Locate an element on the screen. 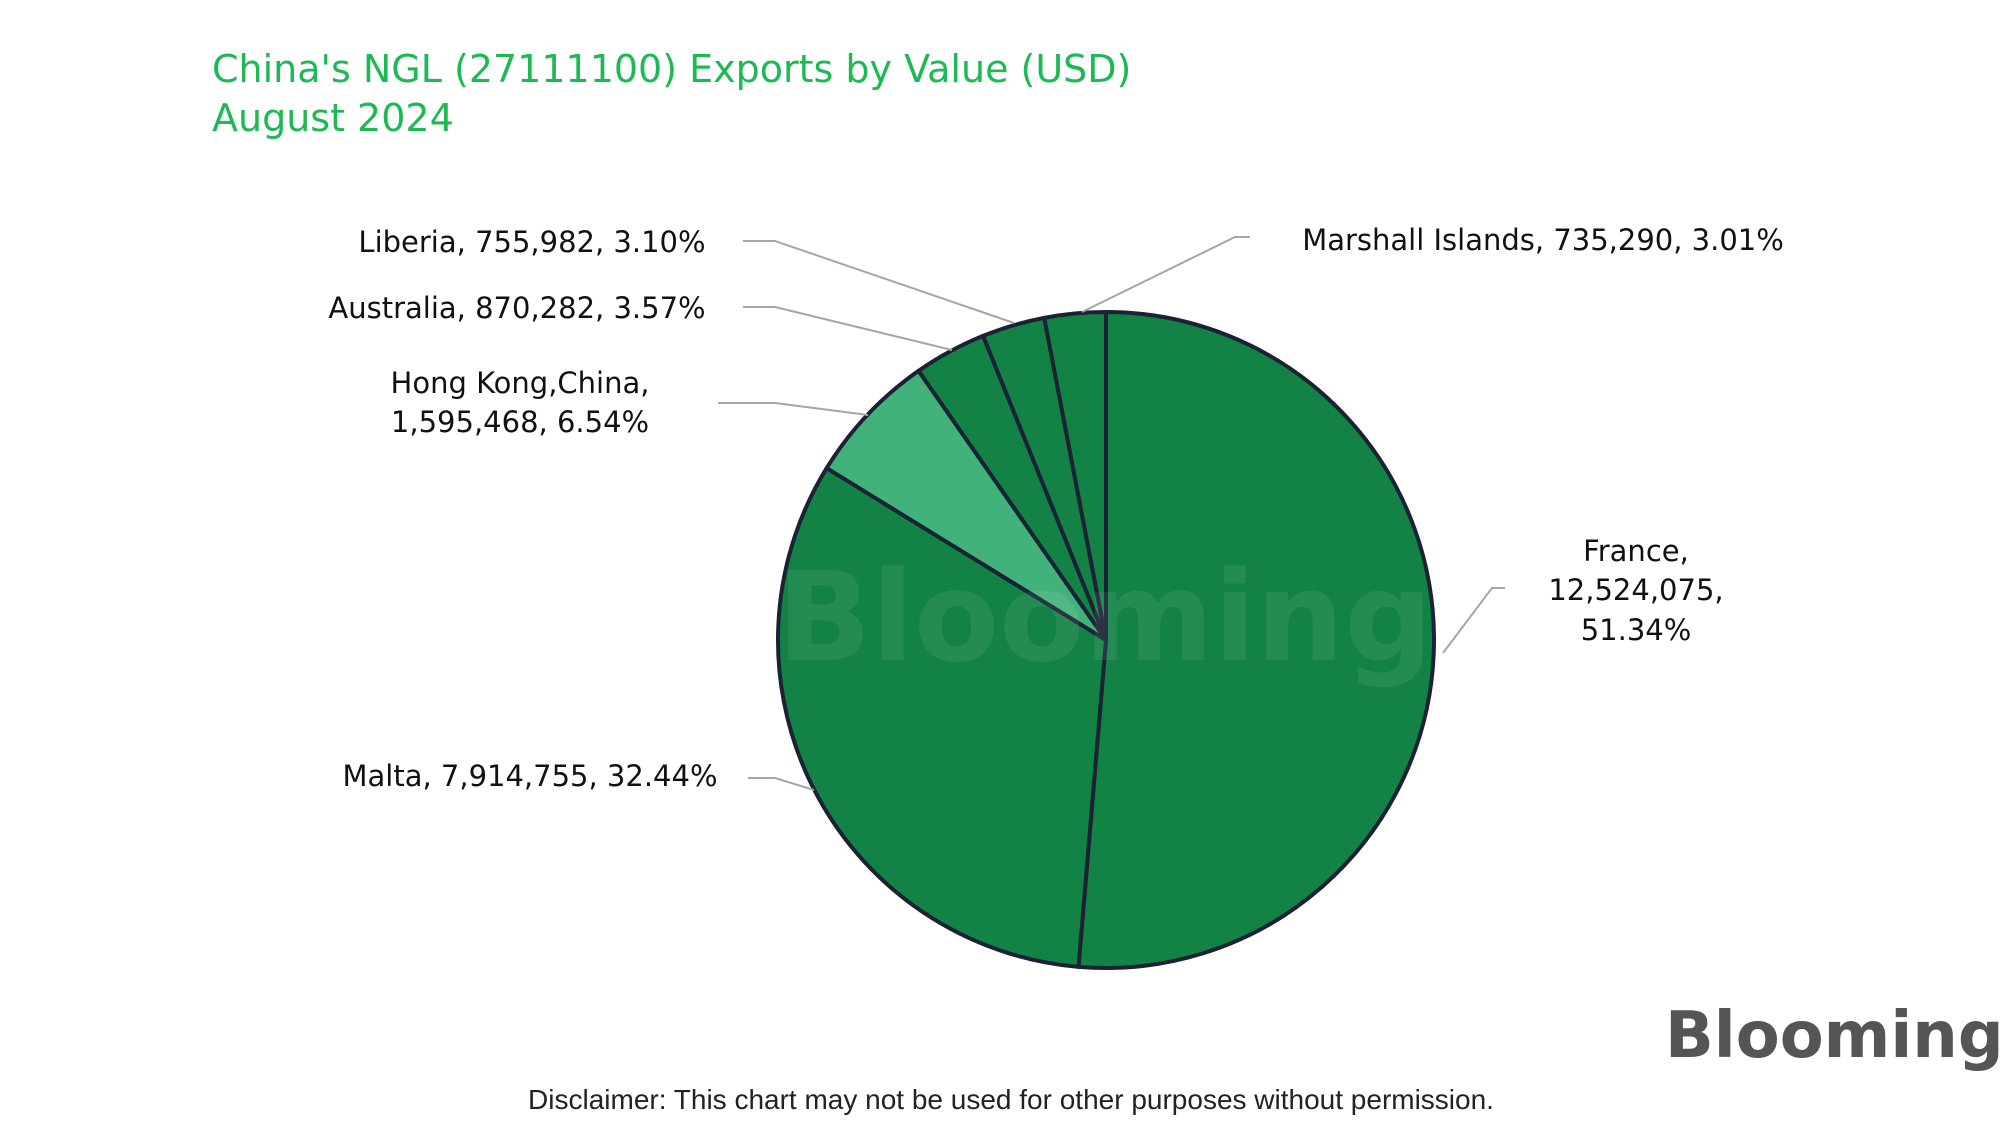  pie-slice-malta is located at coordinates (942, 717).